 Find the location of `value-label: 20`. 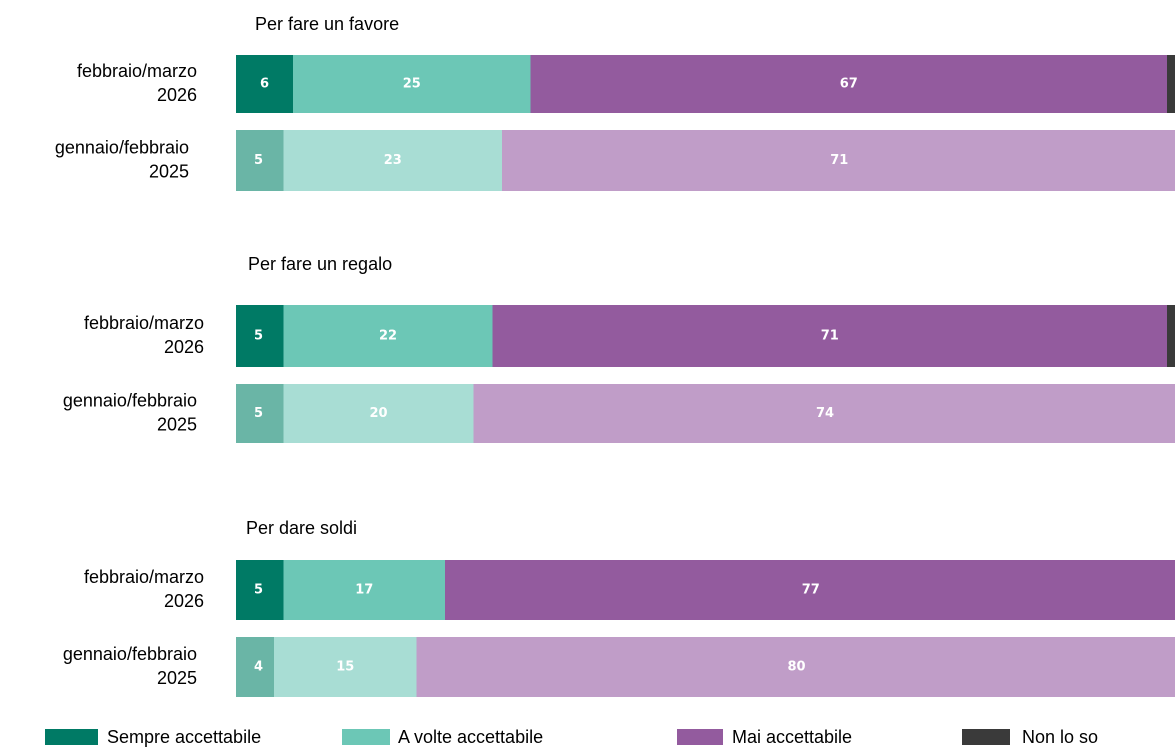

value-label: 20 is located at coordinates (378, 413).